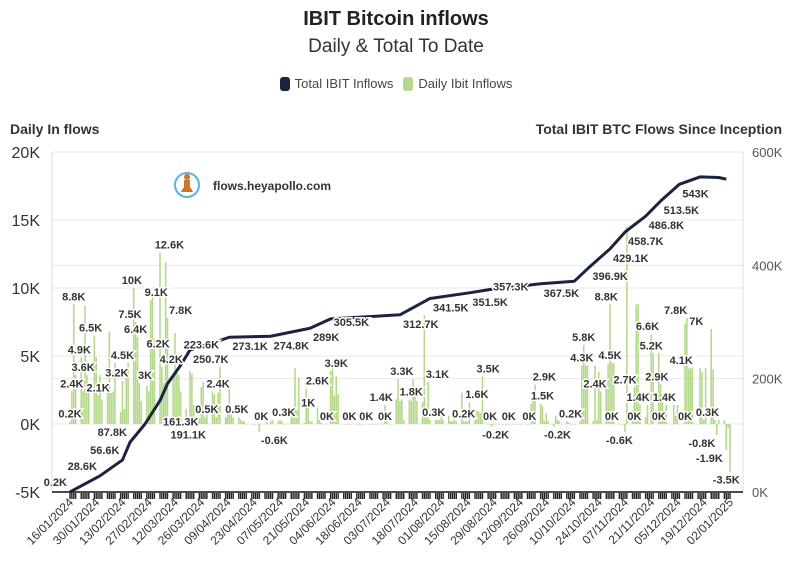  I want to click on daily-label: 3.6K, so click(83, 368).